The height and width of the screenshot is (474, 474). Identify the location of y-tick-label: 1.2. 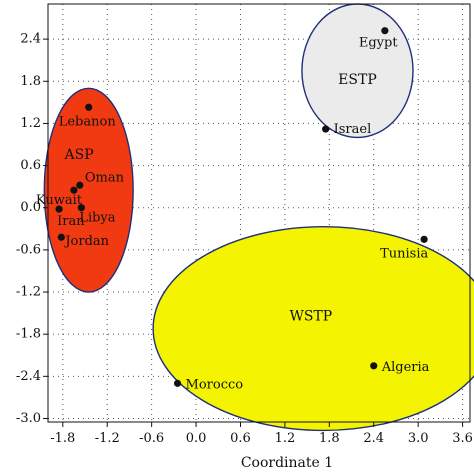
(30, 123).